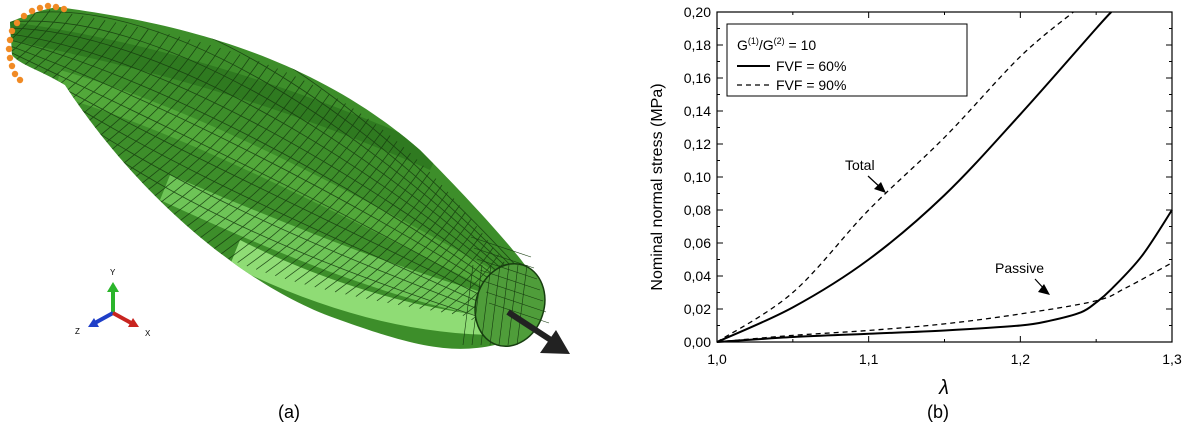  What do you see at coordinates (538, 331) in the screenshot?
I see `load-arrow-icon` at bounding box center [538, 331].